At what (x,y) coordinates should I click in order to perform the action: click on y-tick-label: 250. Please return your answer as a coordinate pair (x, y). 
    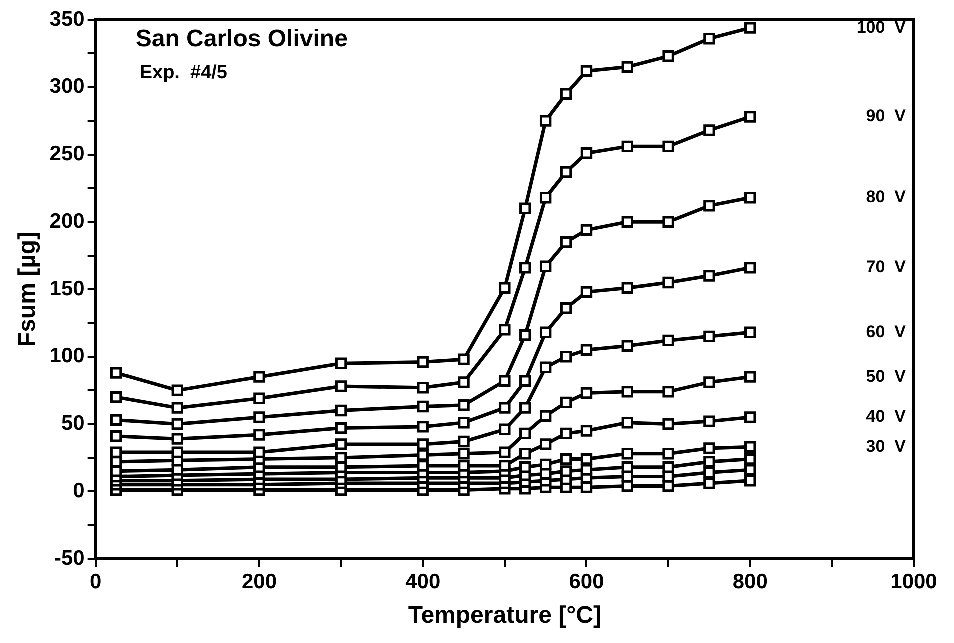
    Looking at the image, I should click on (67, 154).